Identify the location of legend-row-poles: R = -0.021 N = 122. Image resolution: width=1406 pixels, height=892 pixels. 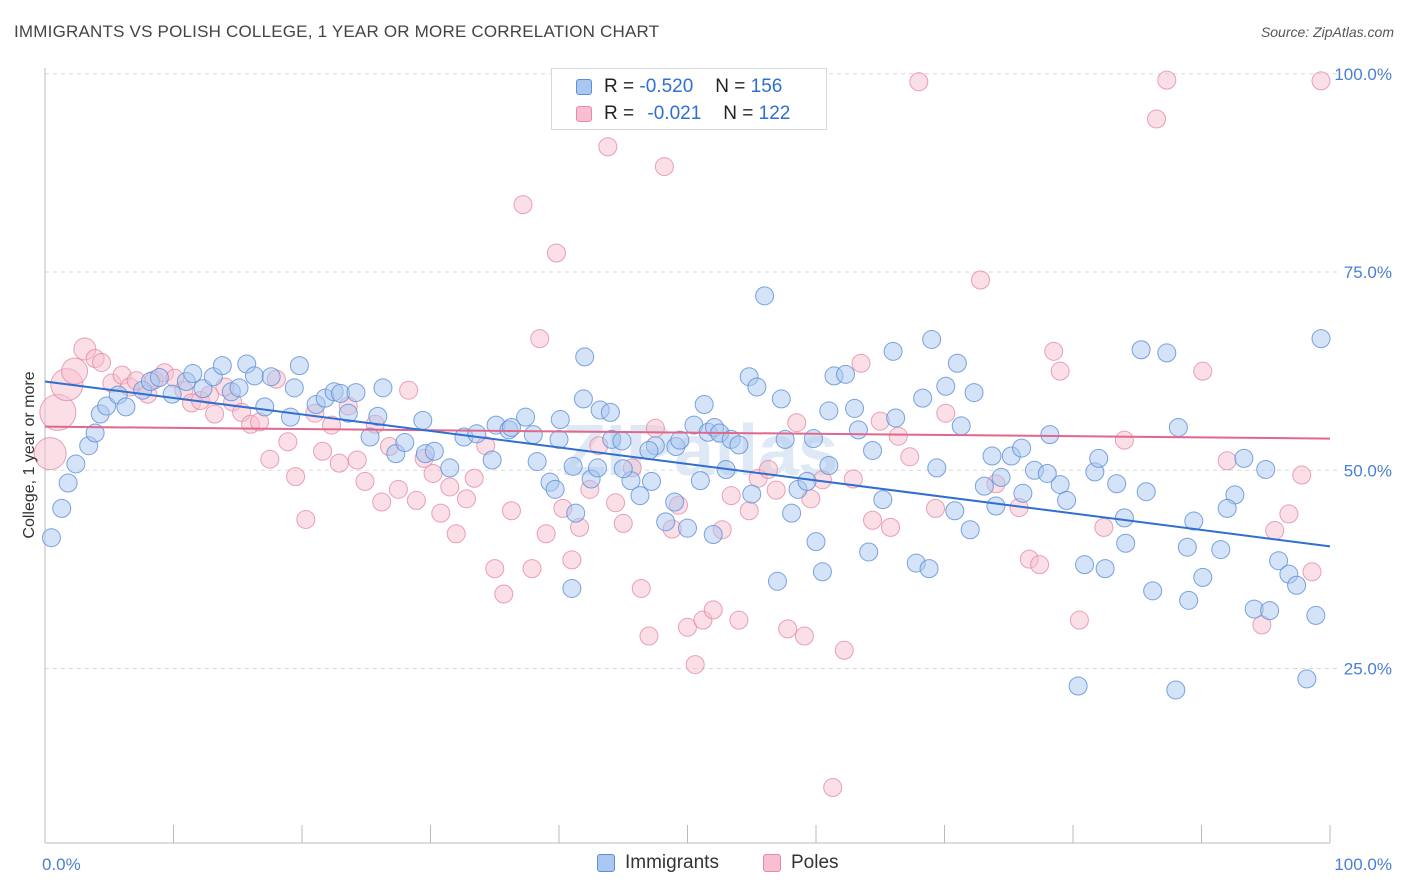
(683, 114).